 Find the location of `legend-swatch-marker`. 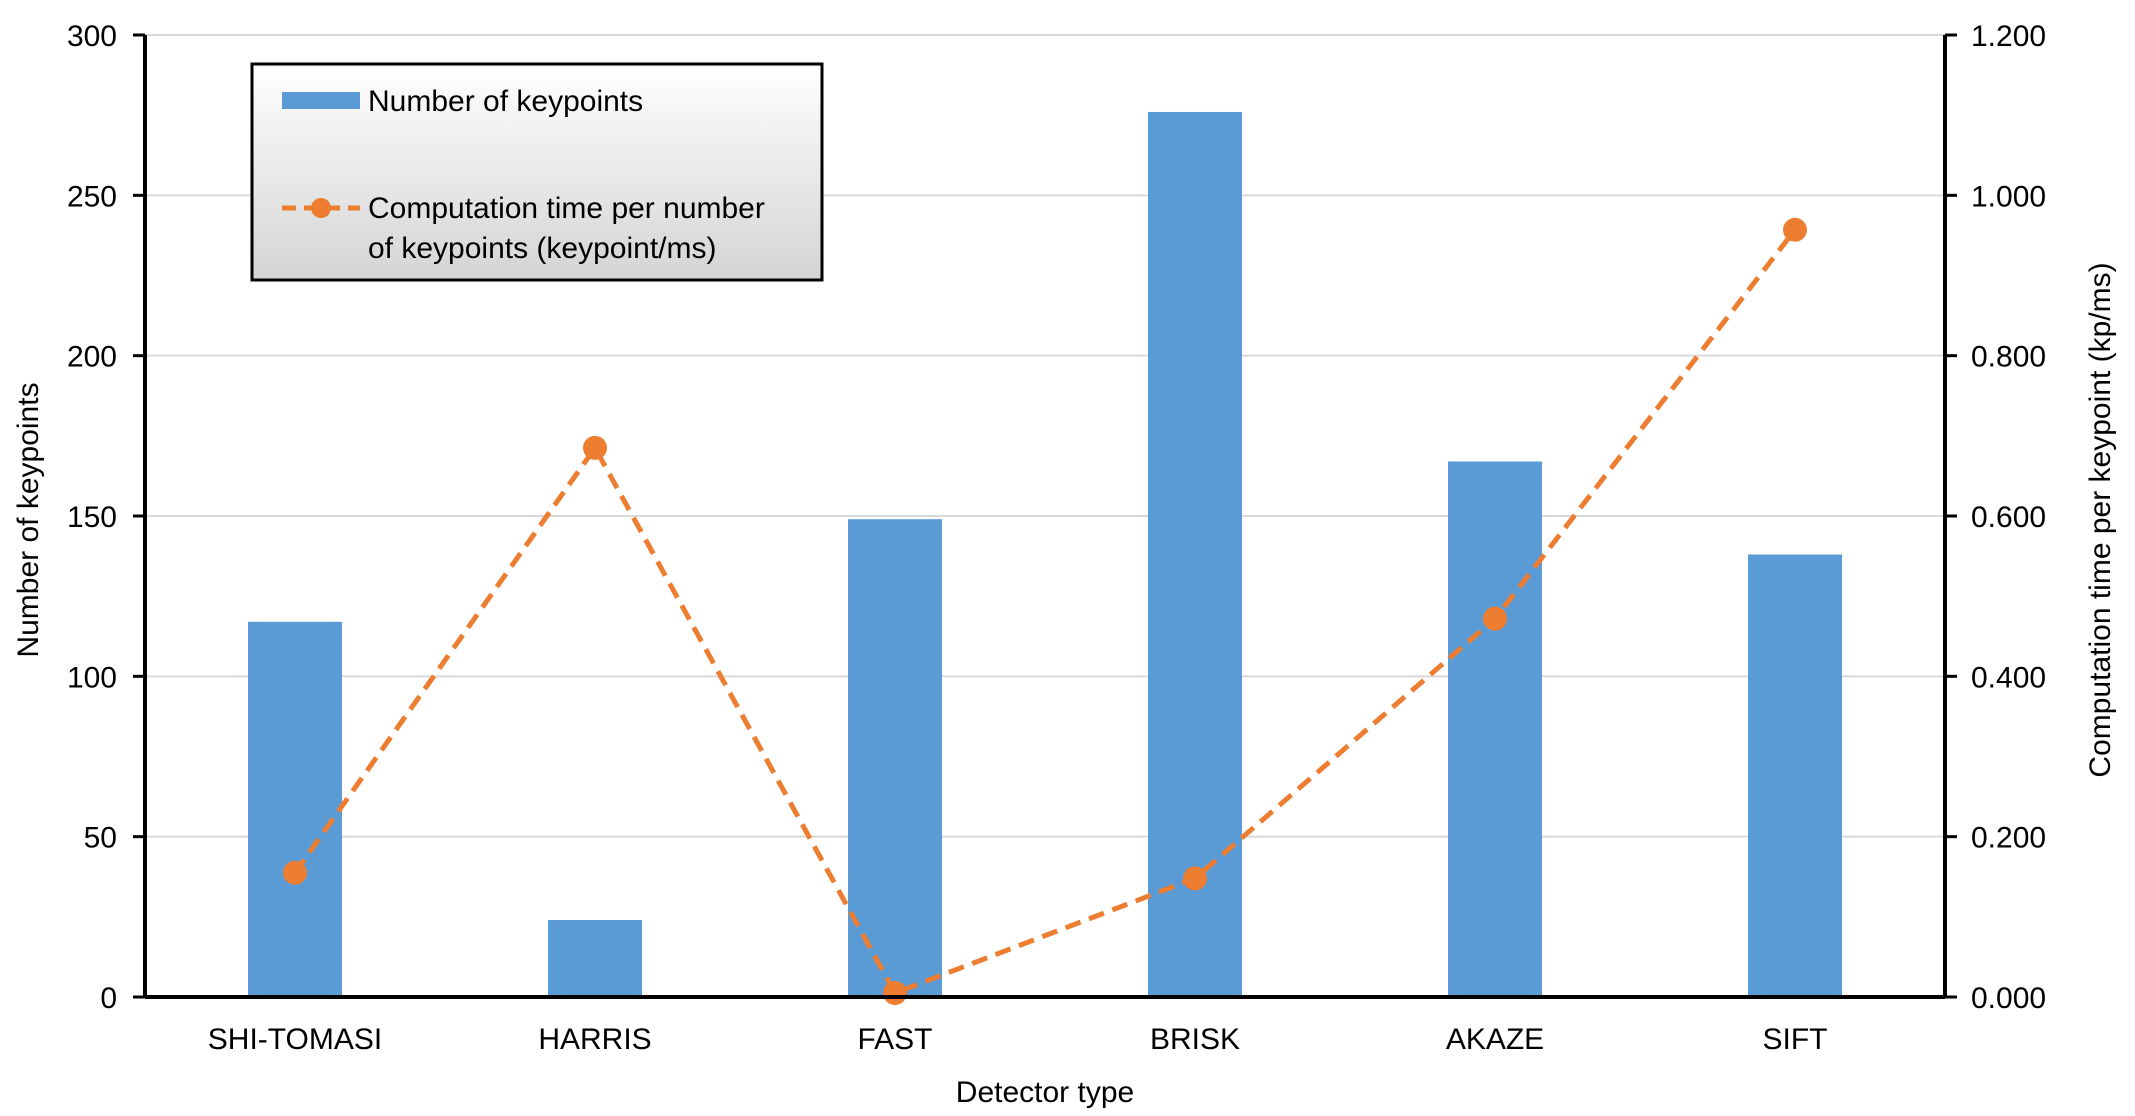

legend-swatch-marker is located at coordinates (321, 208).